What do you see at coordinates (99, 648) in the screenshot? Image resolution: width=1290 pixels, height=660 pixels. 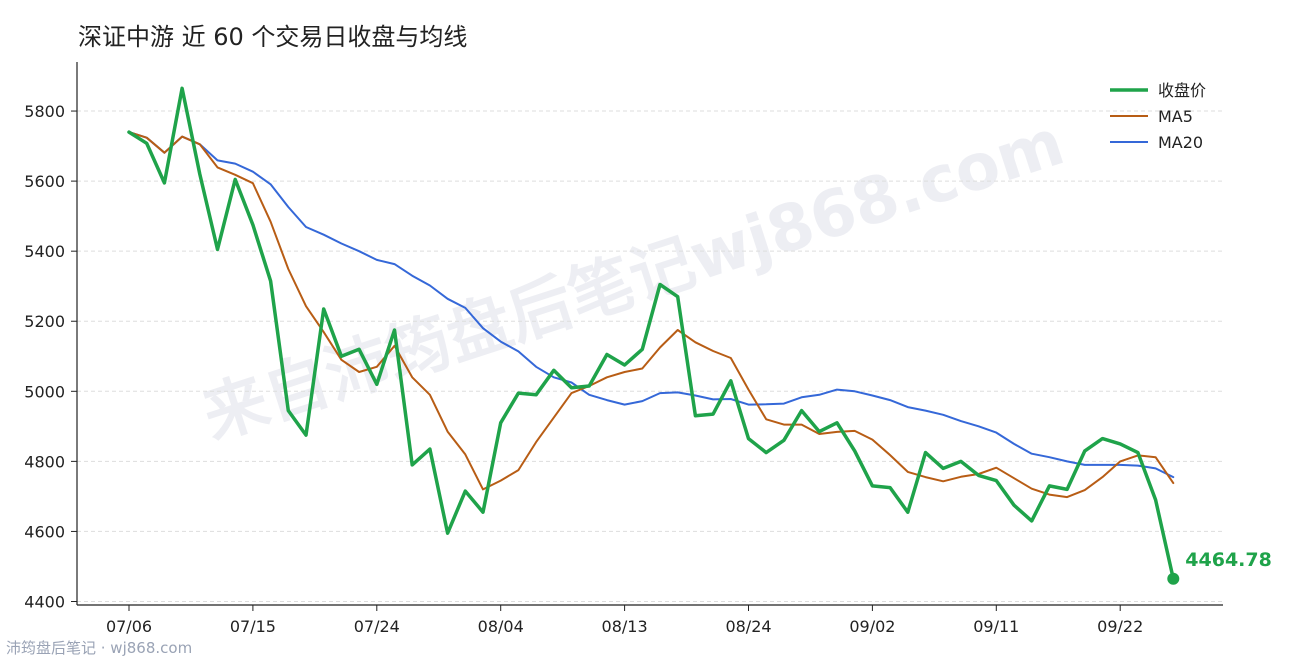 I see `source-note: 沛筠盘后笔记 · wj868.com` at bounding box center [99, 648].